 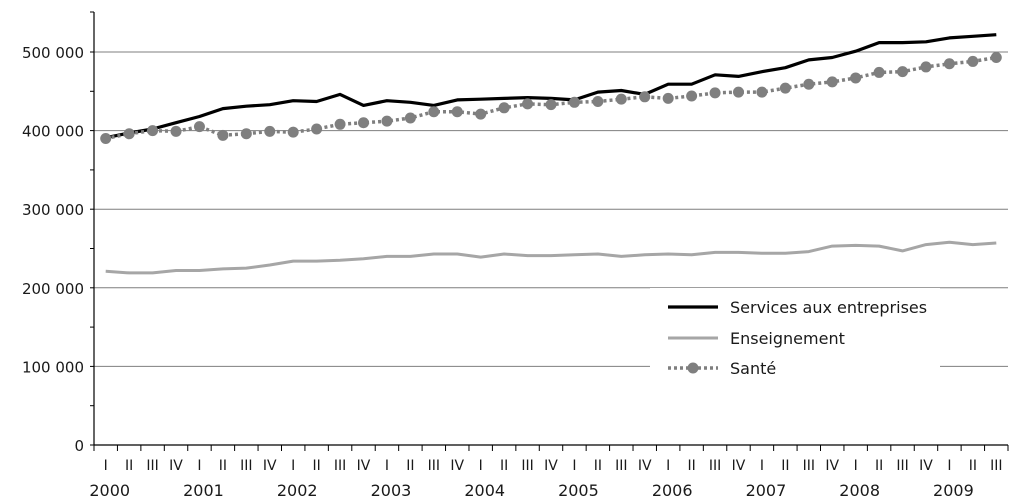 I want to click on y-tick-label: 300 000, so click(x=53, y=210).